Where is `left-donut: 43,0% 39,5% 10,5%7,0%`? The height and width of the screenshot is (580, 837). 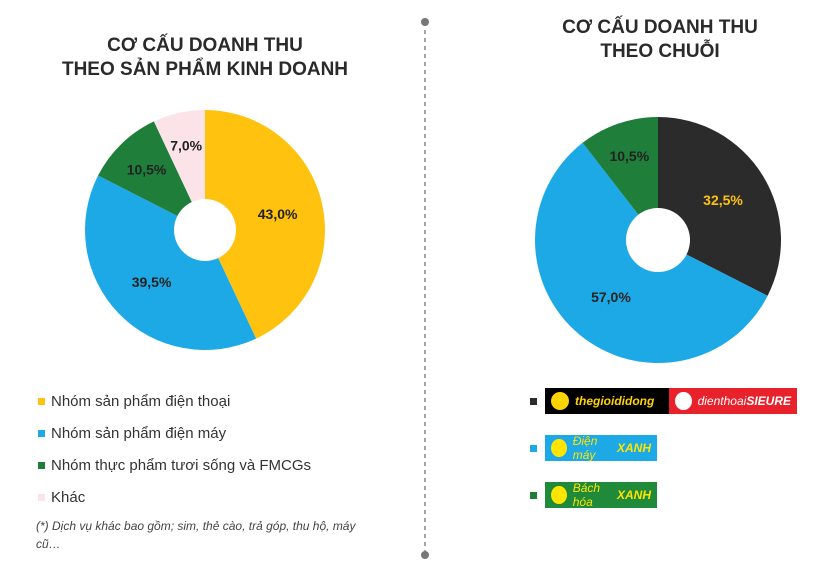
left-donut: 43,0% 39,5% 10,5%7,0% is located at coordinates (204, 230).